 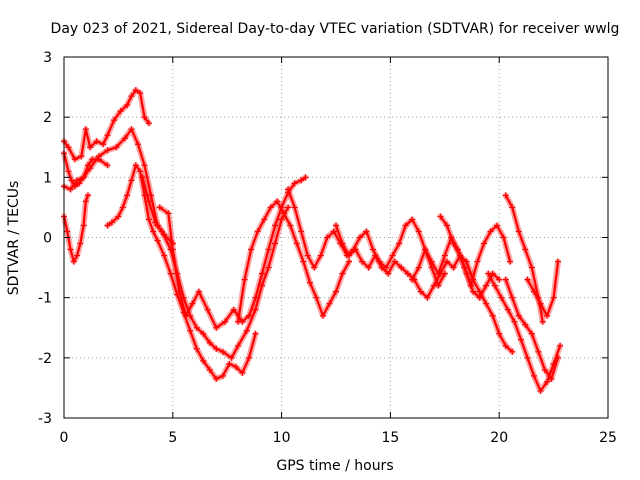 What do you see at coordinates (524, 332) in the screenshot?
I see `satellite-track-13-line` at bounding box center [524, 332].